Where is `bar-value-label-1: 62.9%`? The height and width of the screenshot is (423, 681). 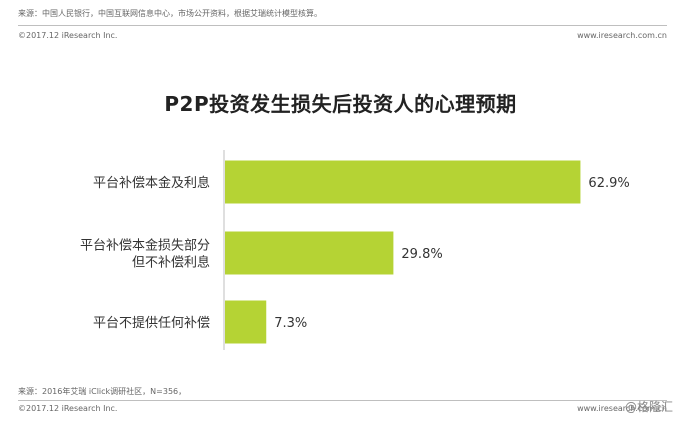
bar-value-label-1: 62.9% is located at coordinates (608, 183).